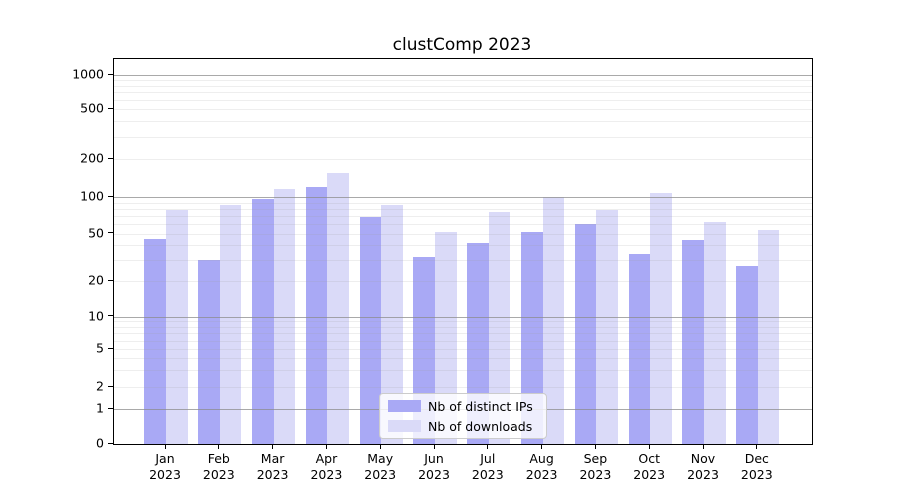 The image size is (900, 500). What do you see at coordinates (404, 406) in the screenshot?
I see `legend-swatch-distinct-ips` at bounding box center [404, 406].